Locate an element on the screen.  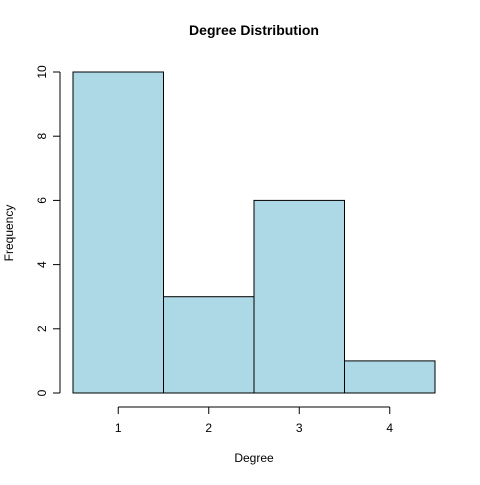
y-axis-title: Frequency is located at coordinates (9, 233).